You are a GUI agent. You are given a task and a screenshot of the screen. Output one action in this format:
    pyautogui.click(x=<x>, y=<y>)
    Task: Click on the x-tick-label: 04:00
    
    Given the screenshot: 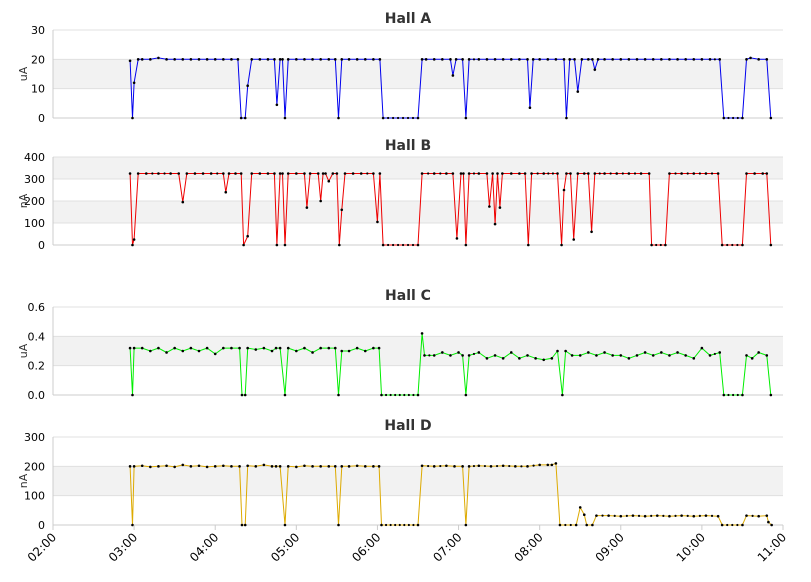 What is the action you would take?
    pyautogui.click(x=204, y=547)
    